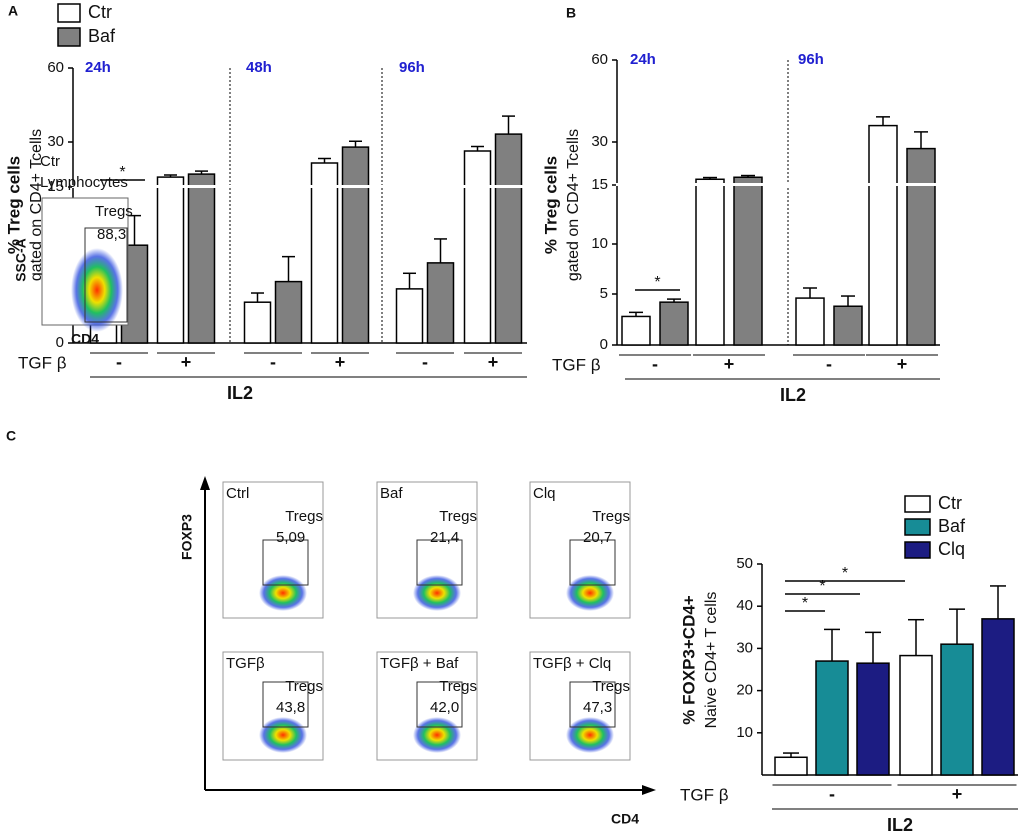 The height and width of the screenshot is (839, 1023). I want to click on time-label: 48h, so click(259, 67).